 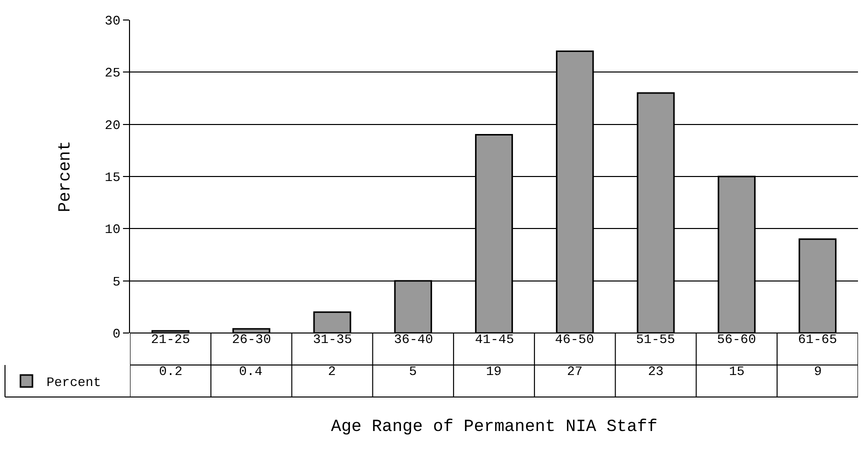 What do you see at coordinates (494, 339) in the screenshot?
I see `x-tick-label: 41-45` at bounding box center [494, 339].